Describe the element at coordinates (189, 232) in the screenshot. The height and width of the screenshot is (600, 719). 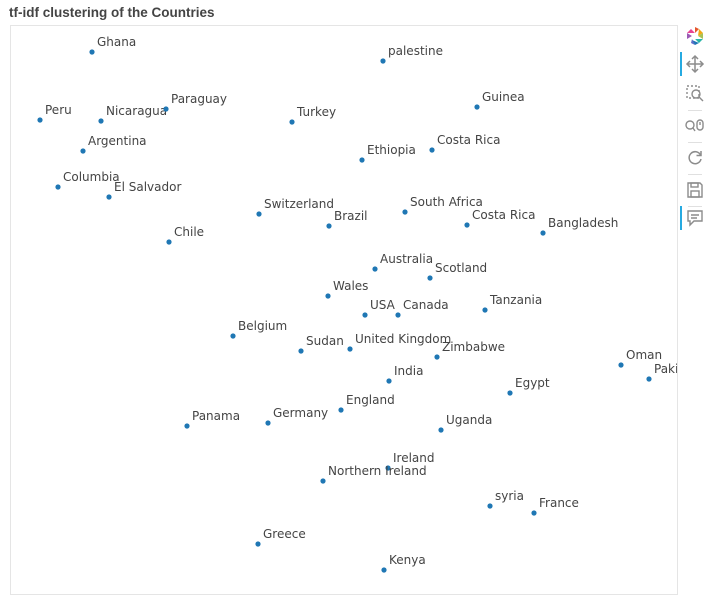
I see `point-label: Chile` at that location.